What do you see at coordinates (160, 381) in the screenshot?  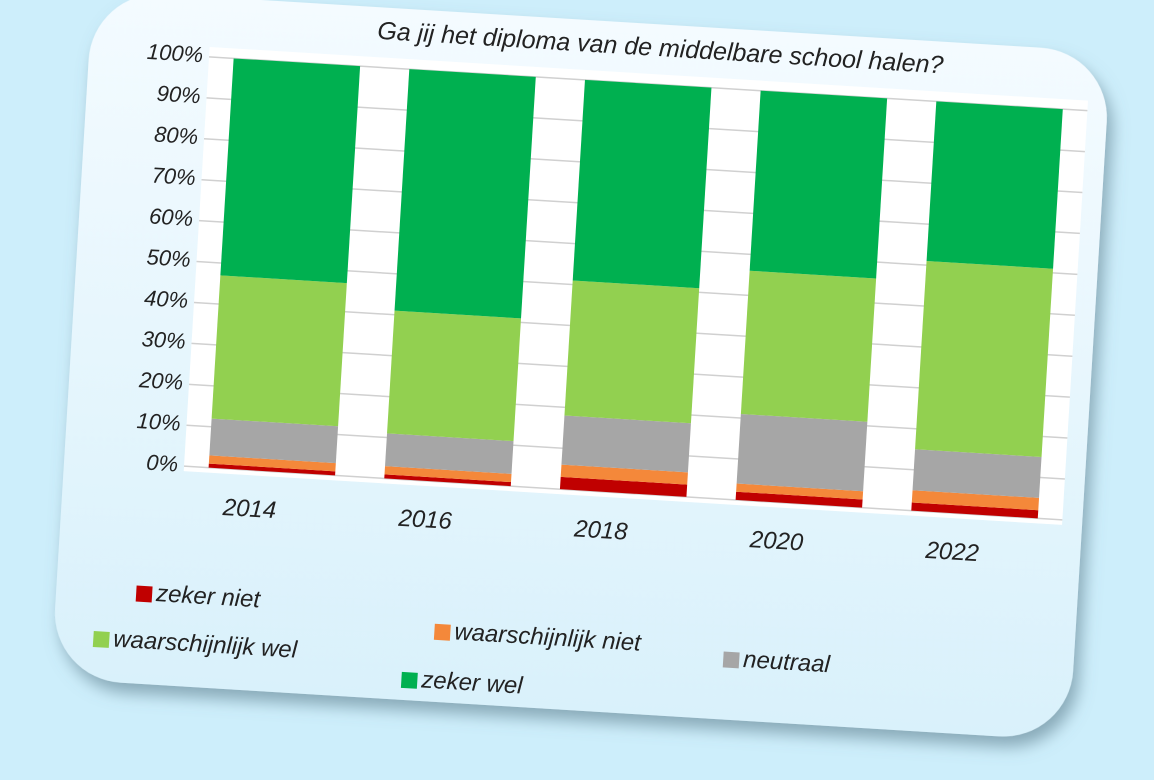 I see `y-tick-label: 20%` at bounding box center [160, 381].